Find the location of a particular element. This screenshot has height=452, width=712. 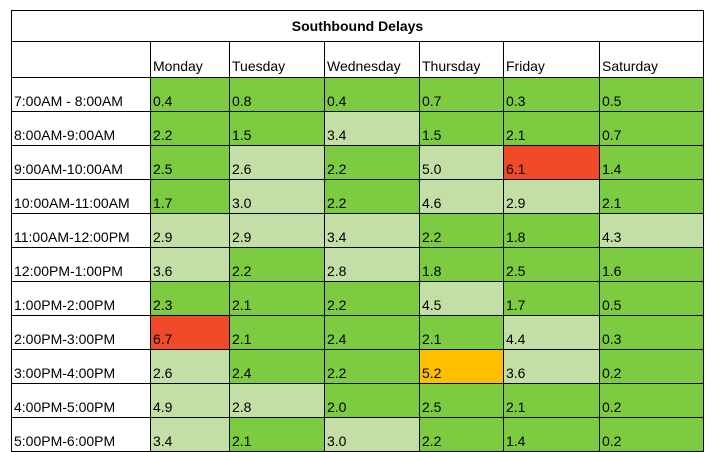

table-row: 7:00AM - 8:00AM 0.4 0.8 0.4 0.7 0.3 0.5 is located at coordinates (357, 94).